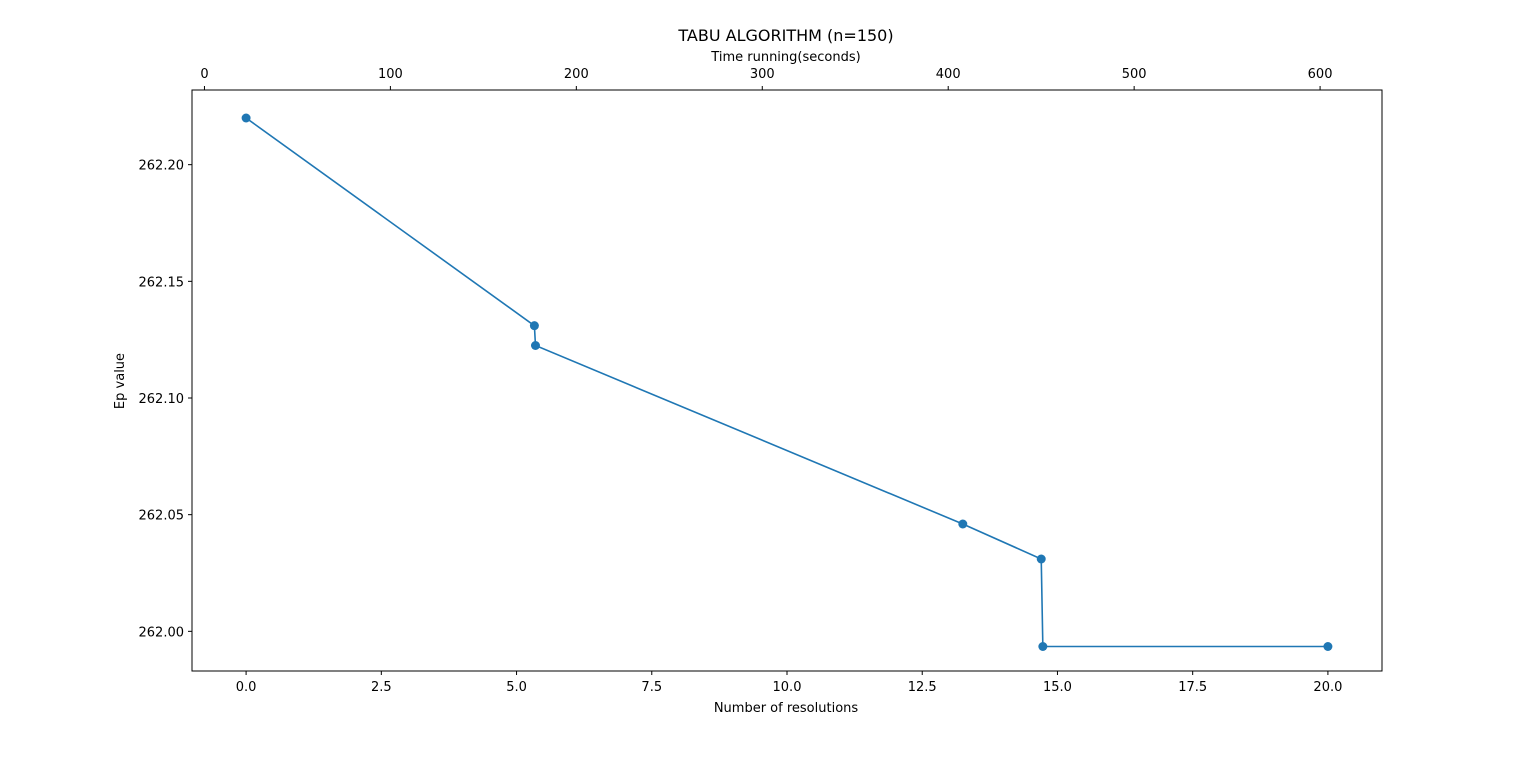 Image resolution: width=1536 pixels, height=758 pixels. Describe the element at coordinates (204, 74) in the screenshot. I see `top-x-tick-label: 0` at that location.